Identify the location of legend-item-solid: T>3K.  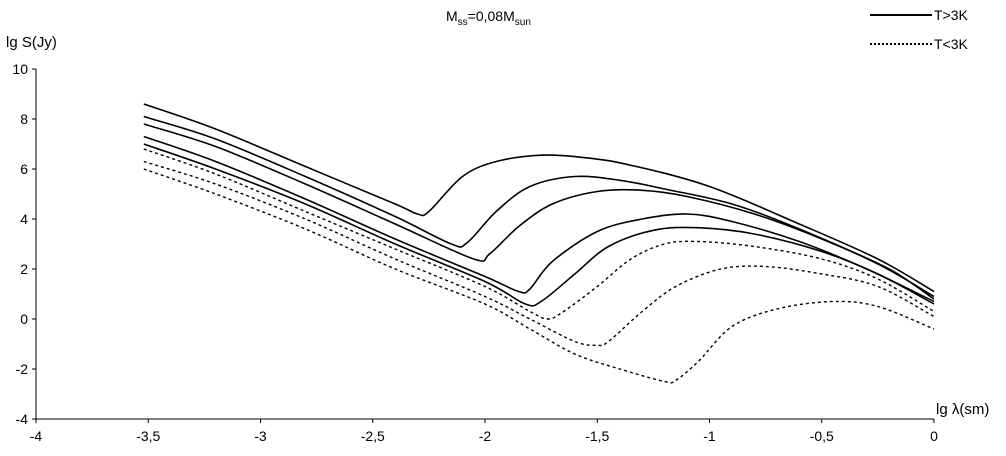
(919, 15).